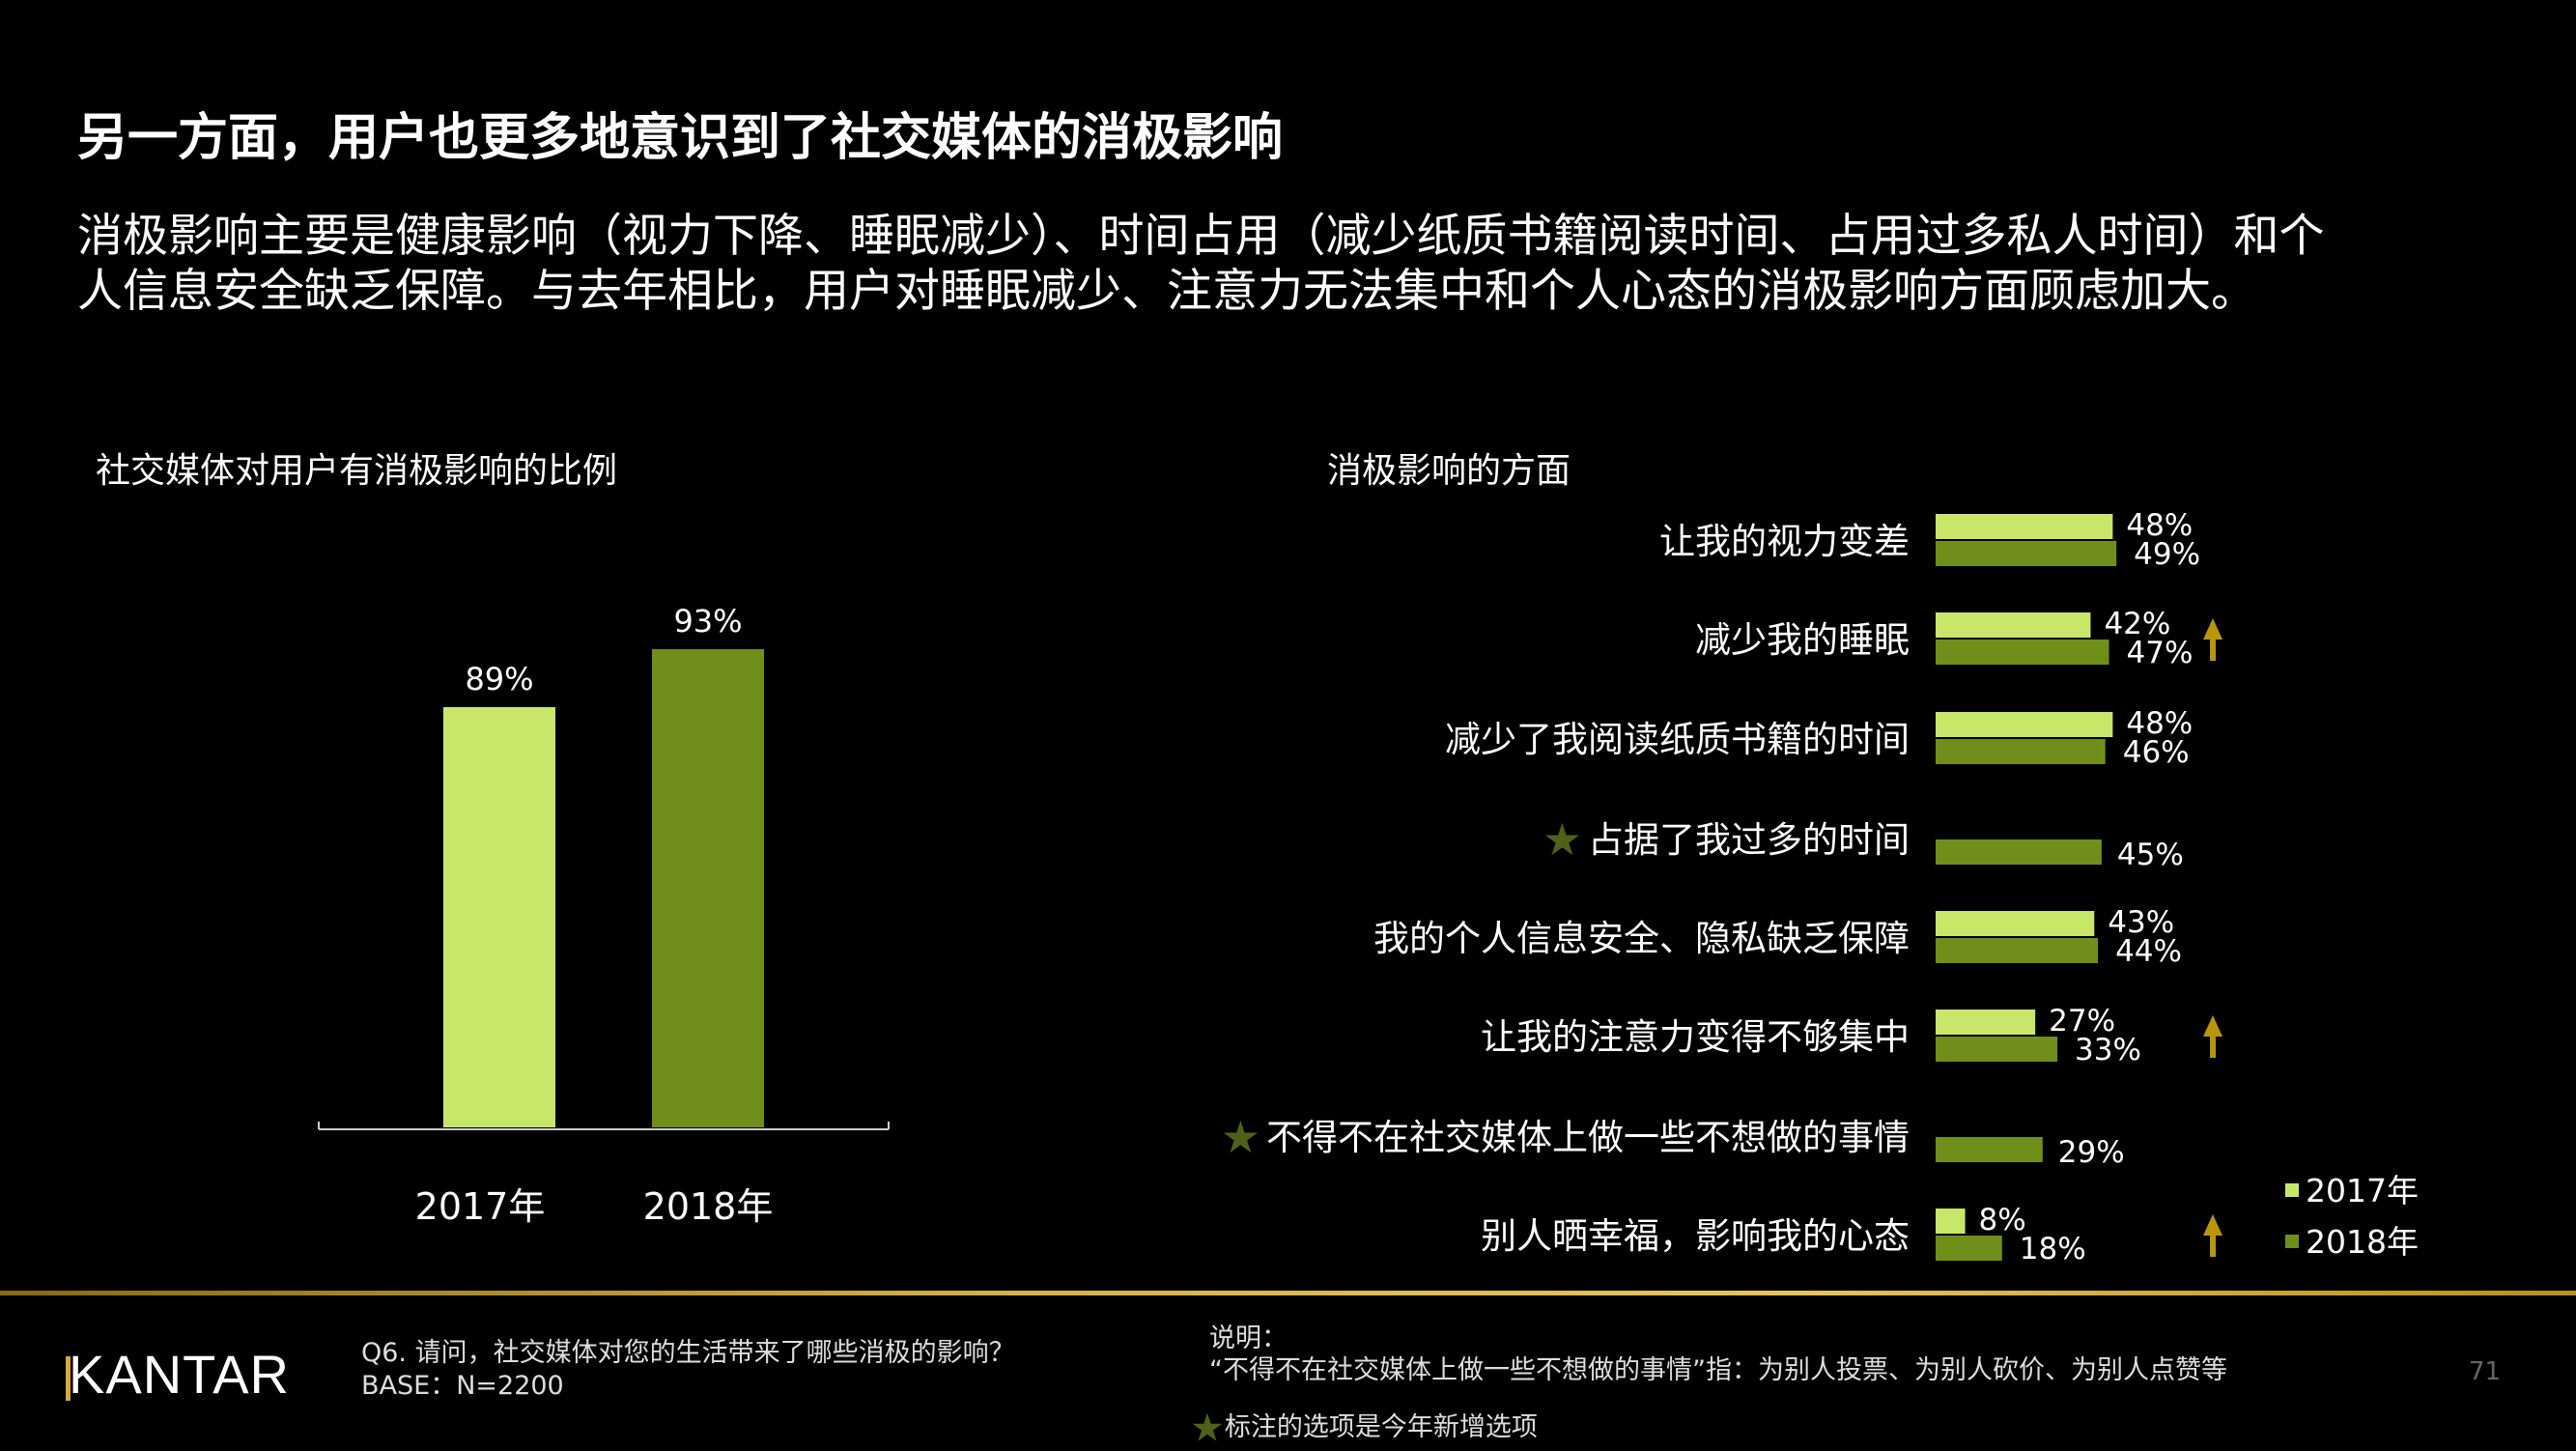 Image resolution: width=2576 pixels, height=1451 pixels. What do you see at coordinates (2003, 1220) in the screenshot?
I see `data-label-2017: 8%` at bounding box center [2003, 1220].